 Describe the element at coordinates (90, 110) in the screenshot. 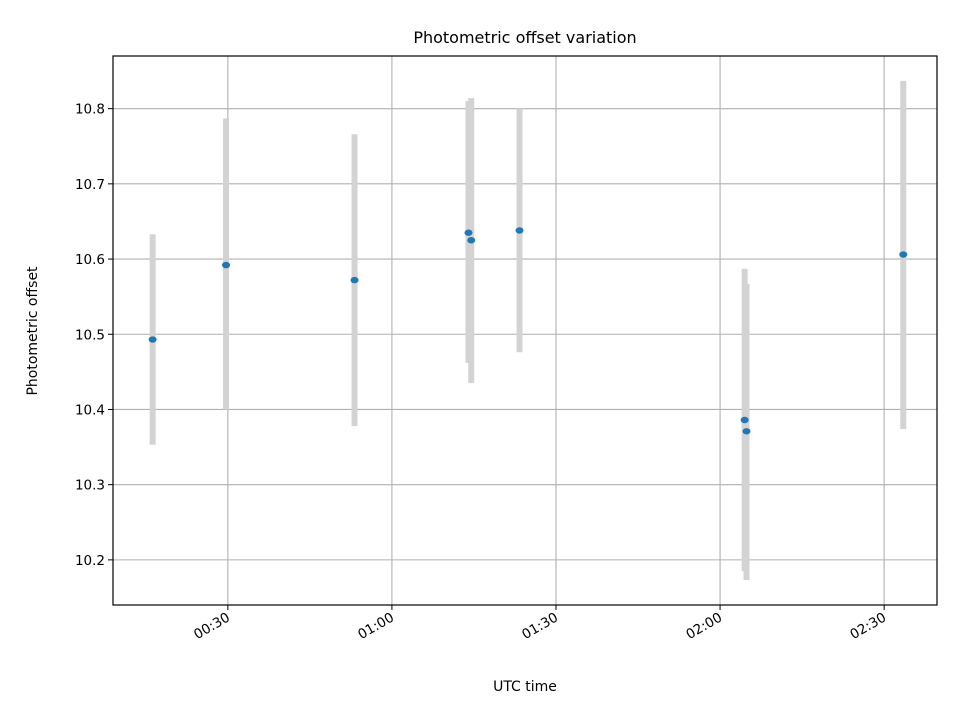

I see `y-tick-label: 10.8` at that location.